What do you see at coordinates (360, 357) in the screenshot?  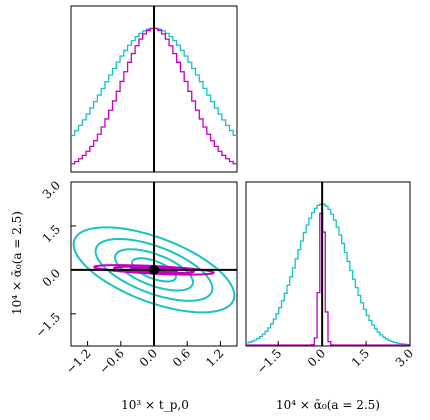 I see `right-x-tick-label: 1.5` at bounding box center [360, 357].